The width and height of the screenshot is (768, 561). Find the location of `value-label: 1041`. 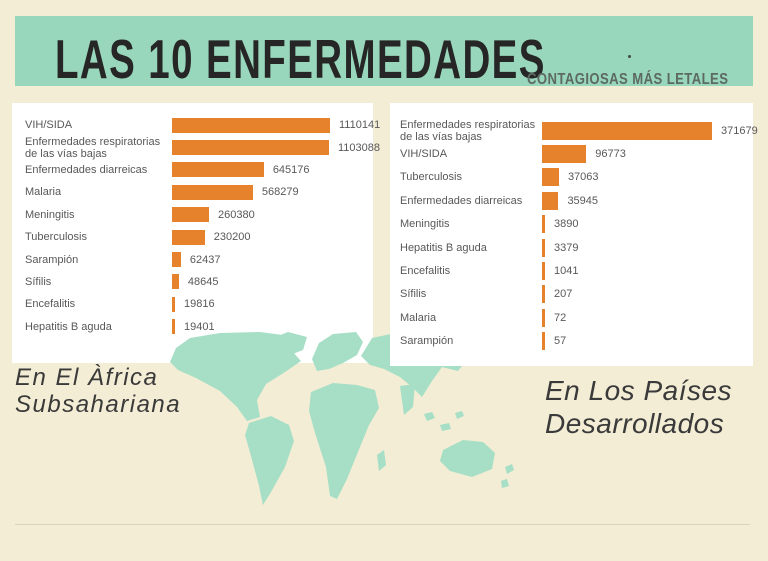

value-label: 1041 is located at coordinates (566, 271).